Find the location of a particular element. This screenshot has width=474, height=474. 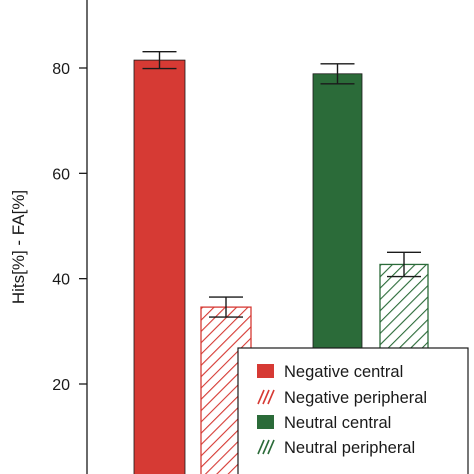

legend-item: Negative central is located at coordinates (330, 372).